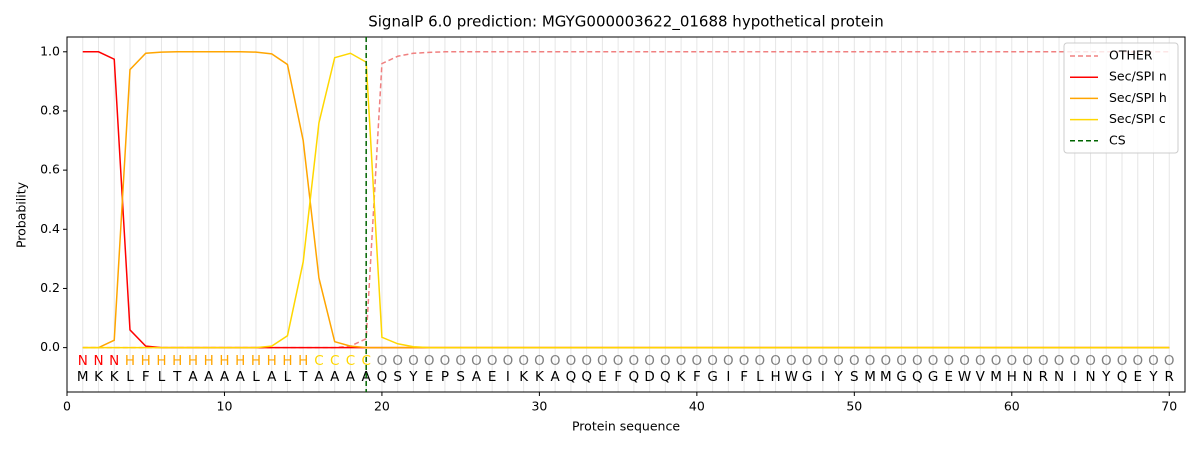 Image resolution: width=1200 pixels, height=450 pixels. I want to click on y-tick-label: 1.0, so click(50, 50).